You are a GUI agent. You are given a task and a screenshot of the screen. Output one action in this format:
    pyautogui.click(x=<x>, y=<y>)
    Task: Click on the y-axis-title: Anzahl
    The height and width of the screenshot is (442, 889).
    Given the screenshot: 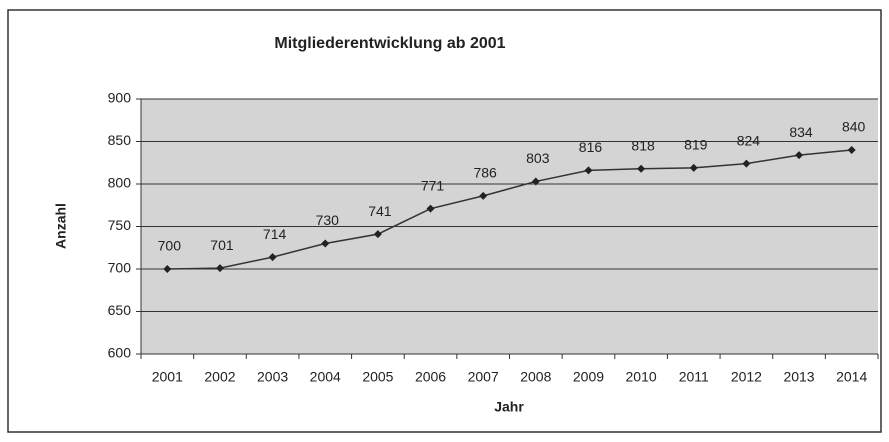 What is the action you would take?
    pyautogui.click(x=61, y=226)
    